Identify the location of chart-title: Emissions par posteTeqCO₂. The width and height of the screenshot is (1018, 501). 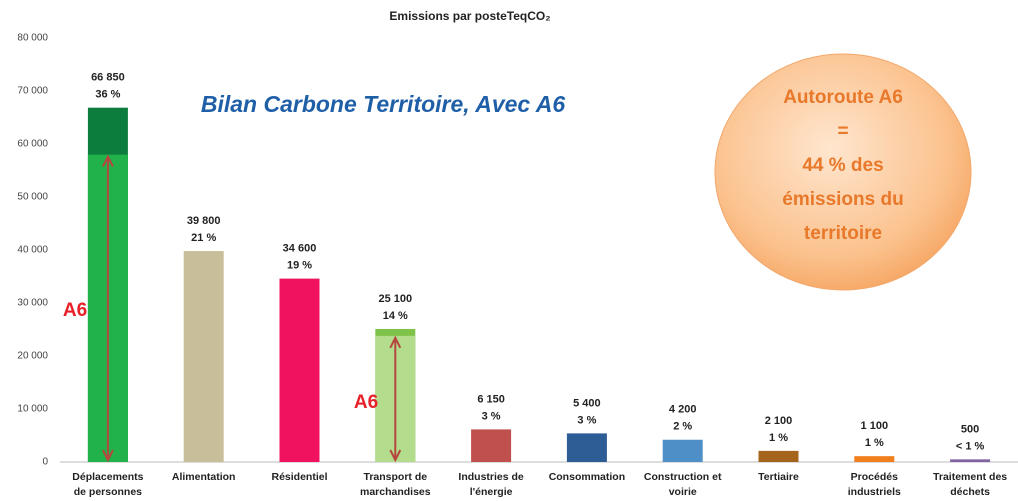
(469, 16).